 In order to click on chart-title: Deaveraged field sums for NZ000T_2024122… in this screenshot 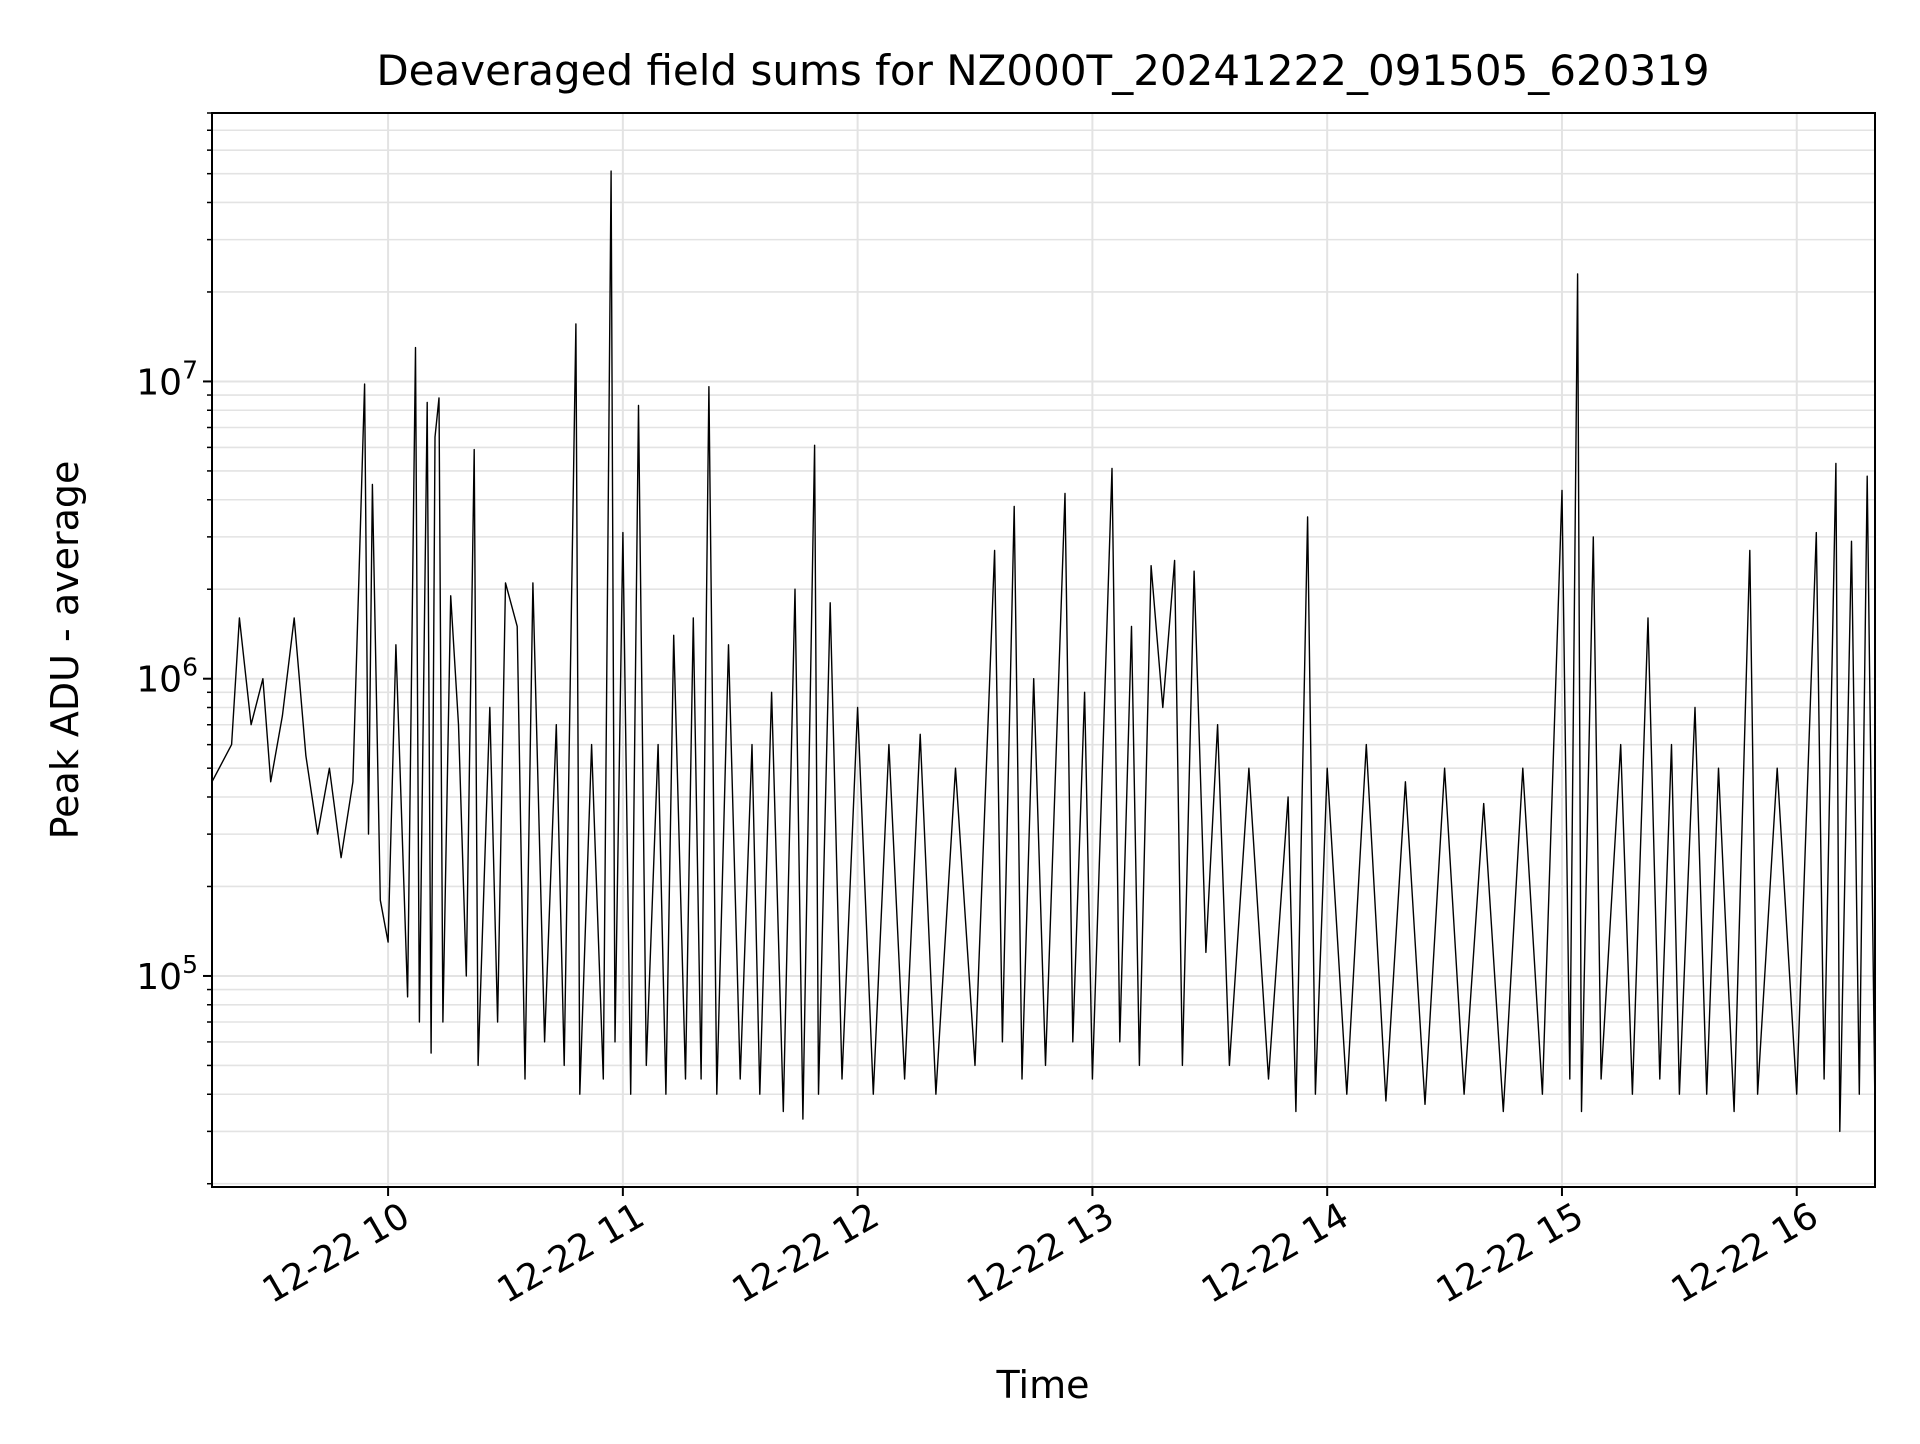, I will do `click(1042, 70)`.